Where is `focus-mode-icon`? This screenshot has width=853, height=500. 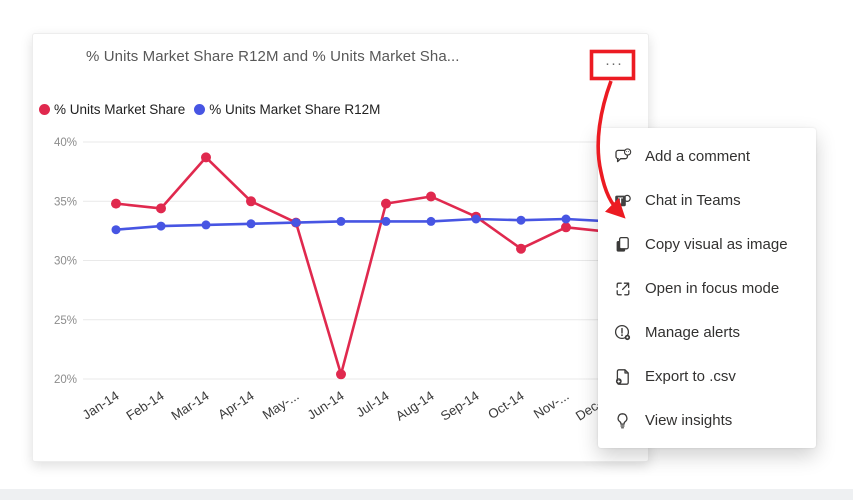 focus-mode-icon is located at coordinates (623, 288).